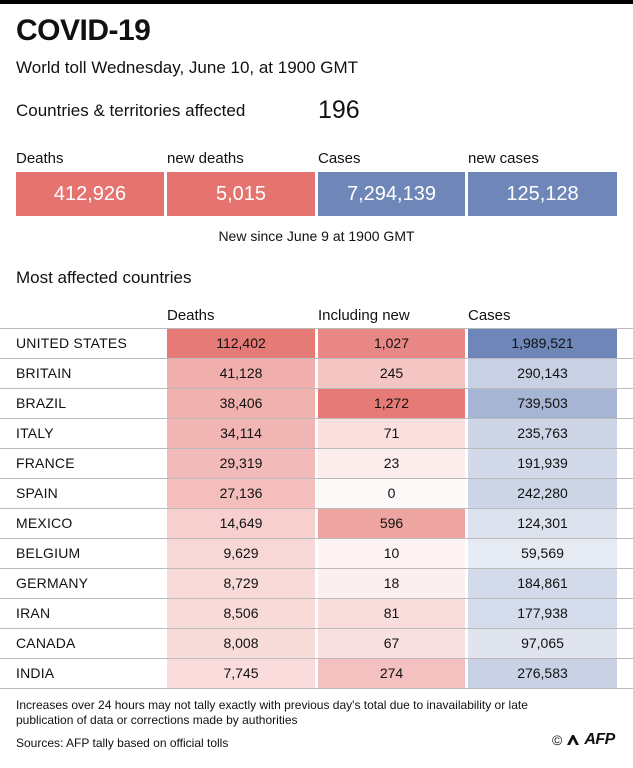 This screenshot has height=768, width=633. Describe the element at coordinates (542, 583) in the screenshot. I see `cases-cell: 184,861` at that location.